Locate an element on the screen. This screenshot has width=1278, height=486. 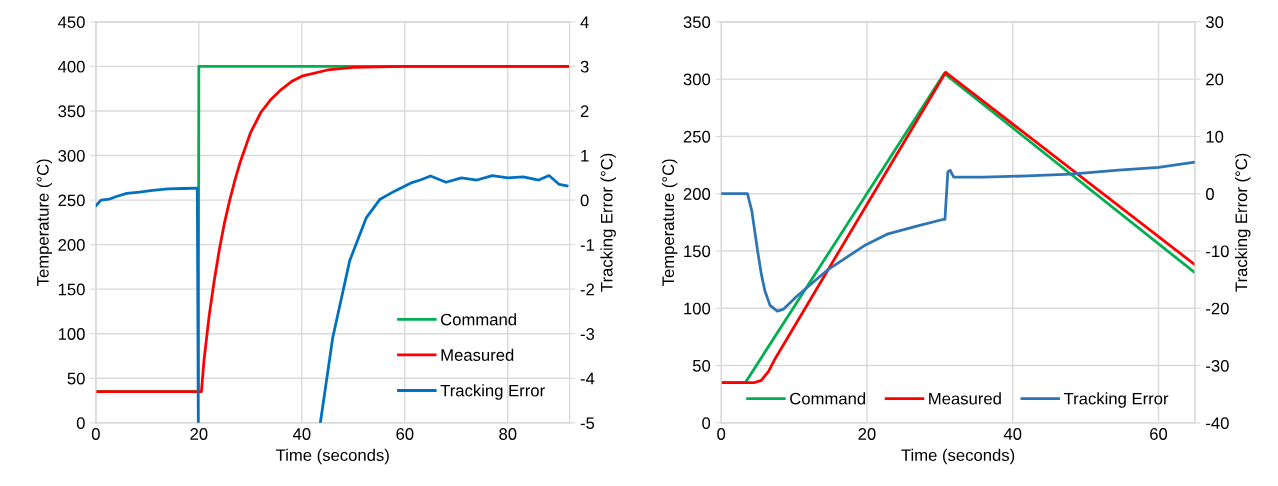
y2-tick-label: 1 is located at coordinates (585, 156).